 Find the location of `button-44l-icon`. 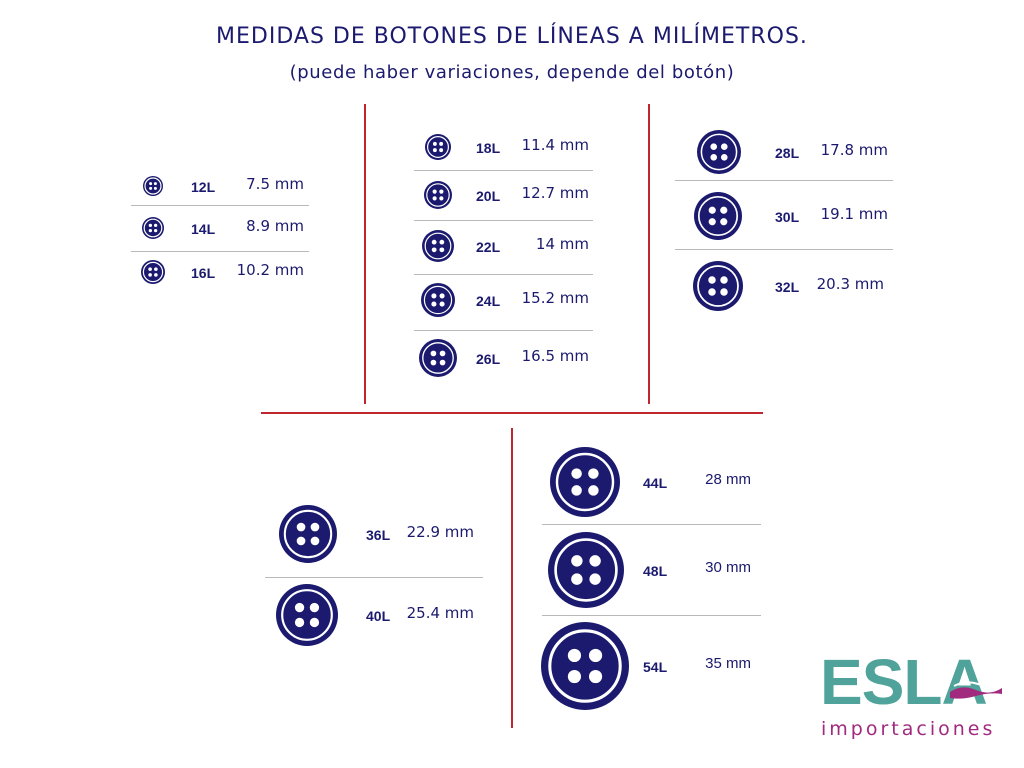

button-44l-icon is located at coordinates (585, 482).